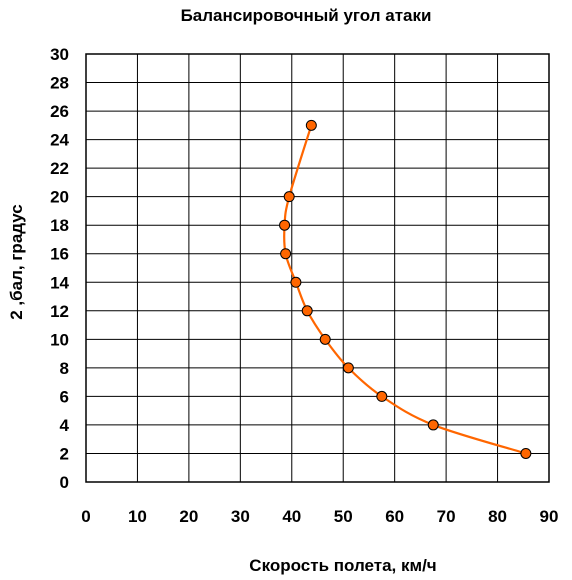 The image size is (572, 580). What do you see at coordinates (137, 516) in the screenshot?
I see `x-tick-label: 10` at bounding box center [137, 516].